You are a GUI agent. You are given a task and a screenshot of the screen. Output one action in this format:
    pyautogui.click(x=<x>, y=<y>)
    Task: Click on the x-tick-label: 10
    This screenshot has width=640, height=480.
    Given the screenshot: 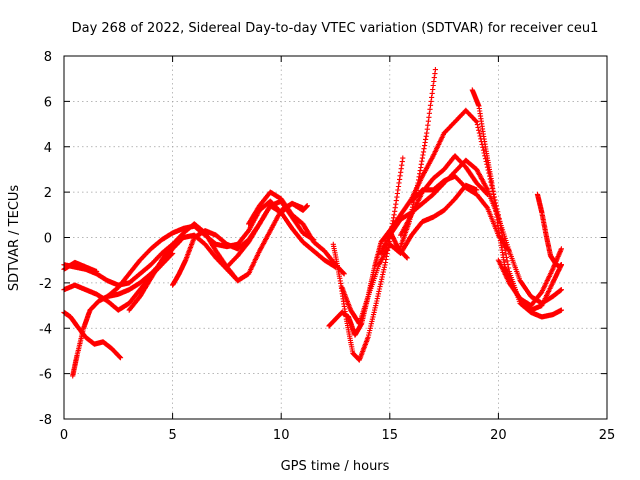 What is the action you would take?
    pyautogui.click(x=281, y=435)
    